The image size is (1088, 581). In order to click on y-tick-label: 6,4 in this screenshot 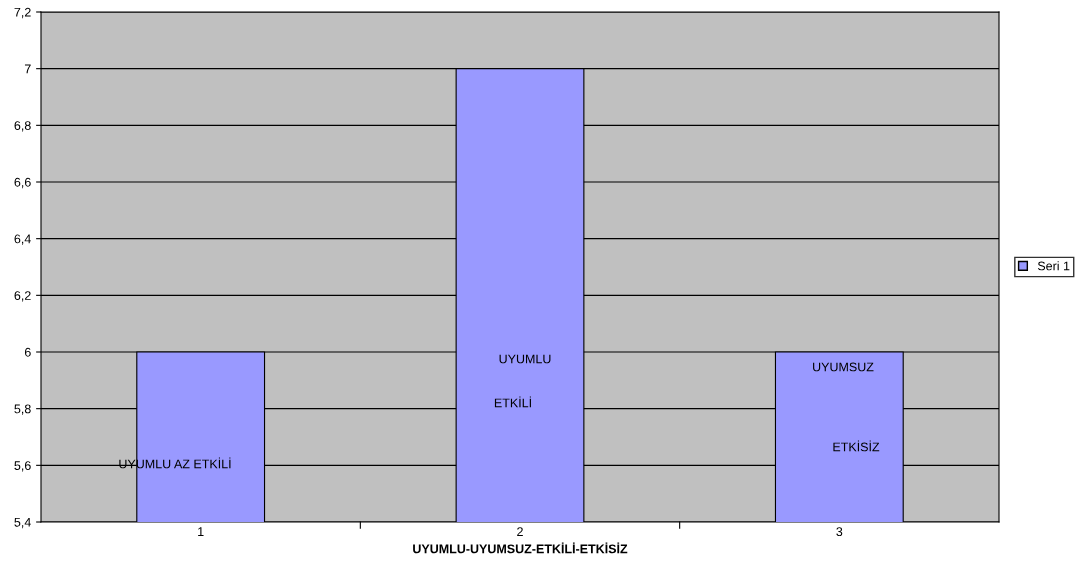, I will do `click(22, 239)`.